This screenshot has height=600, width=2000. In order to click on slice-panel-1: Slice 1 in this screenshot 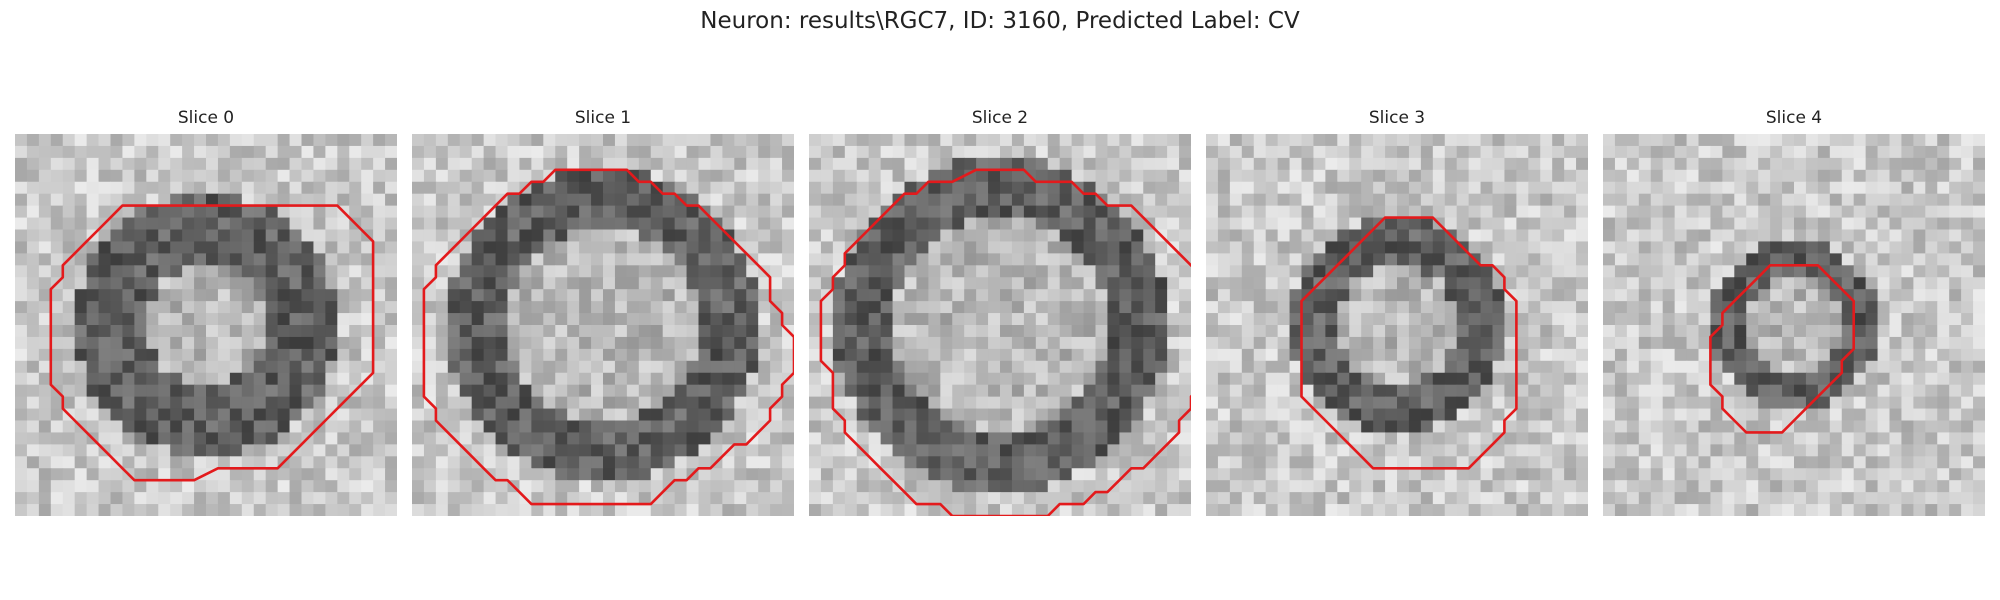, I will do `click(603, 313)`.